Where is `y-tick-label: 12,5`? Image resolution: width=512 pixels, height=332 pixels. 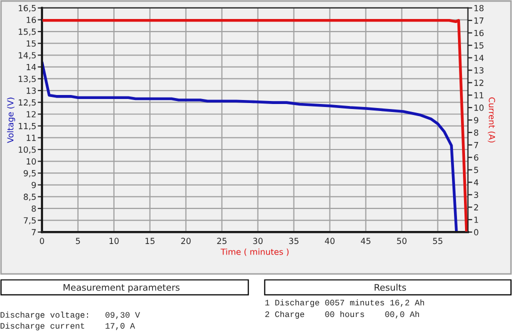
y-tick-label: 12,5 is located at coordinates (27, 102).